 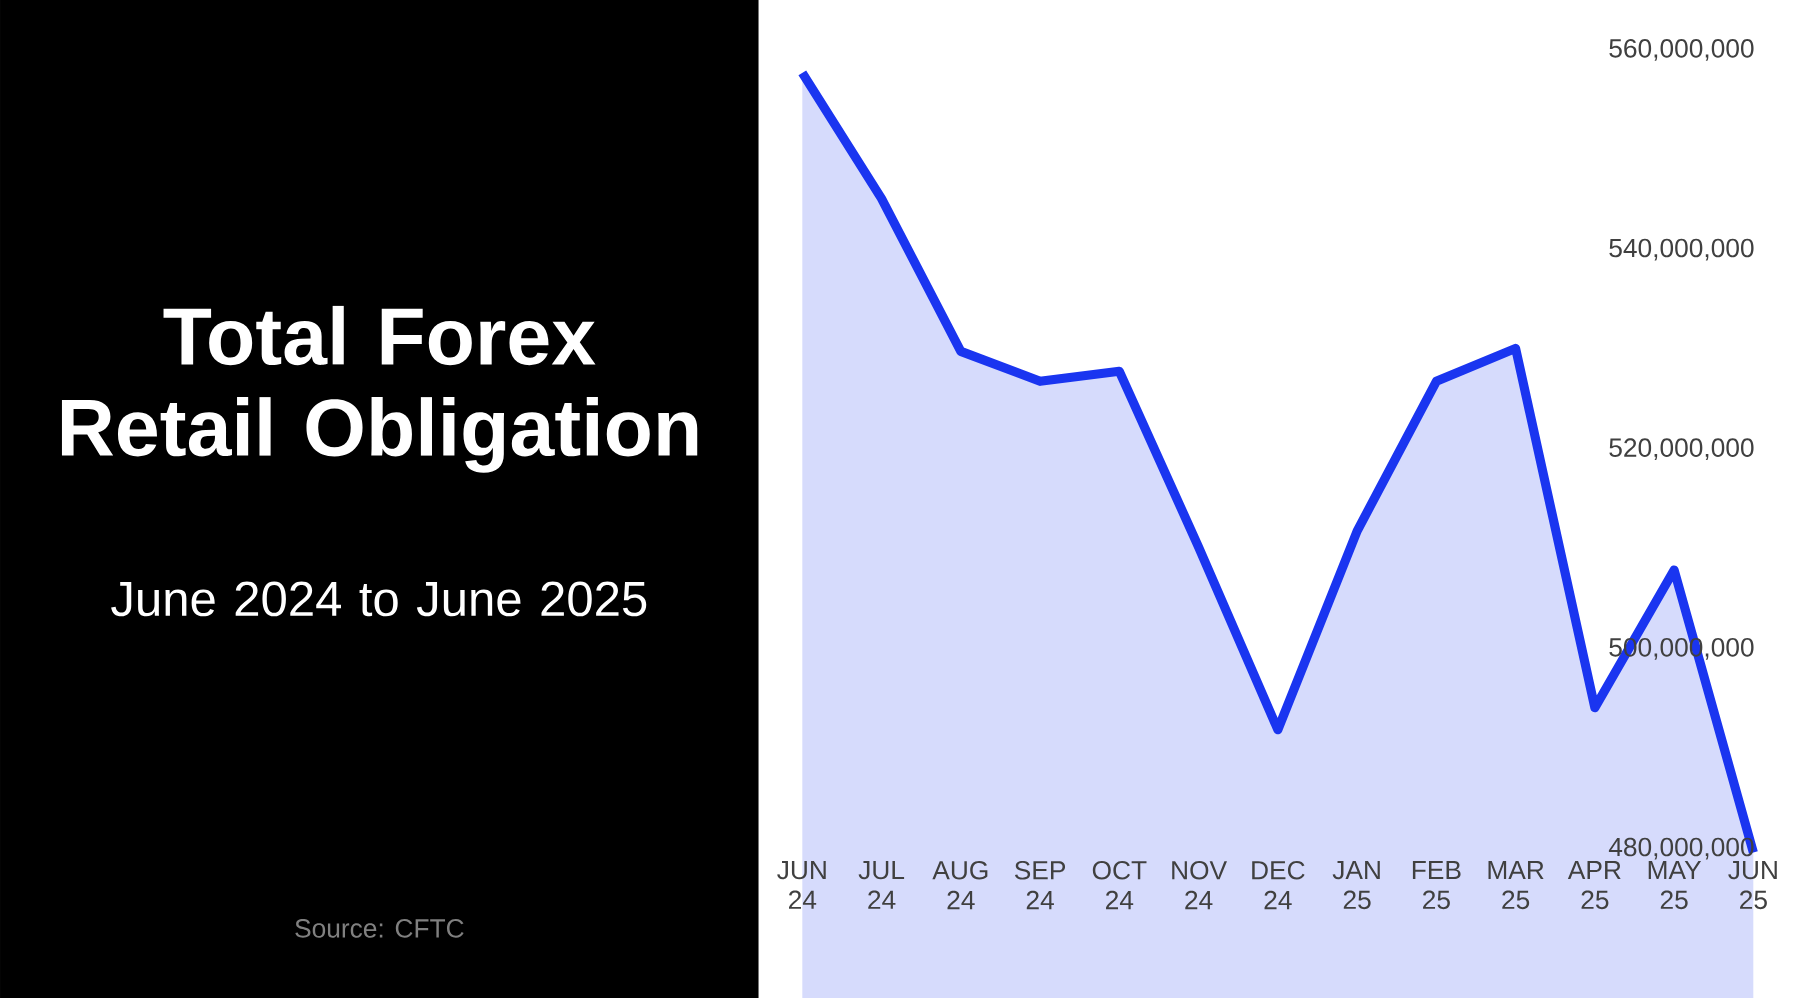 I want to click on x-tick-label: MAR 25, so click(x=1516, y=884).